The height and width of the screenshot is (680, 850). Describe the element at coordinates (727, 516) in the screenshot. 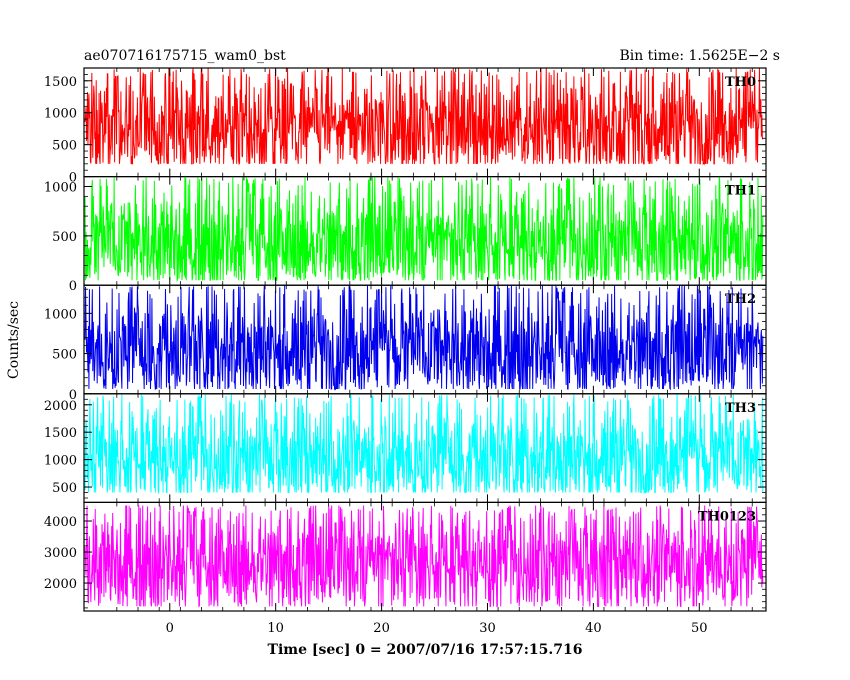

I see `panel-label-th0123: TH0123` at that location.